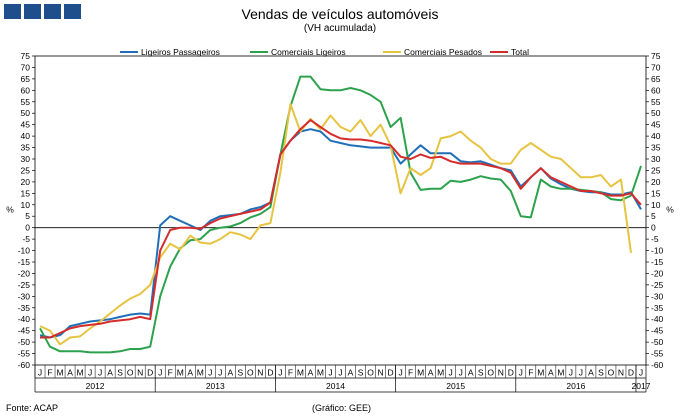 Image resolution: width=680 pixels, height=418 pixels. Describe the element at coordinates (180, 52) in the screenshot. I see `legend-label: Ligeiros Passageiros` at that location.